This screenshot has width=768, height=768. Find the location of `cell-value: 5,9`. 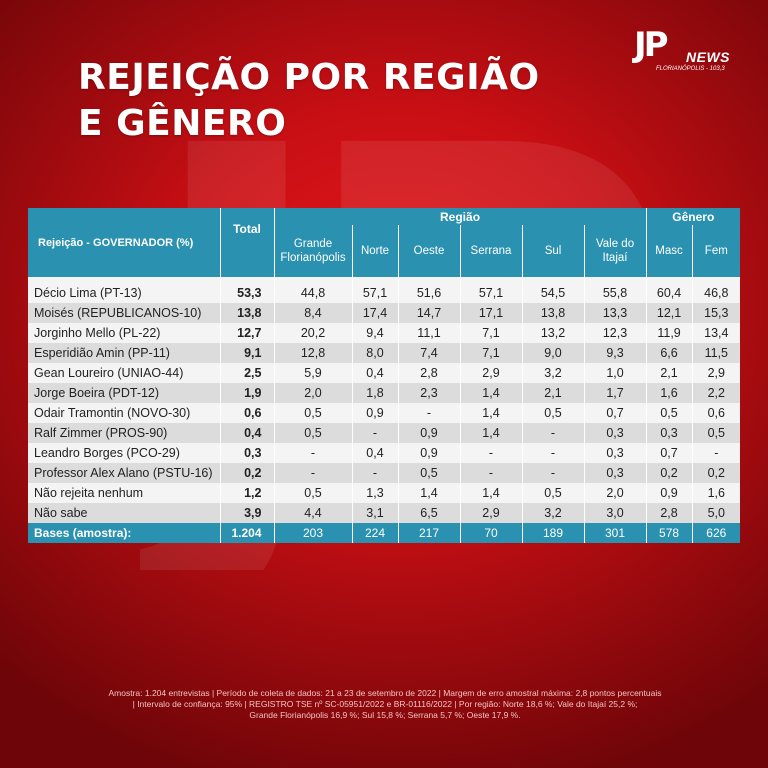

cell-value: 5,9 is located at coordinates (313, 373).